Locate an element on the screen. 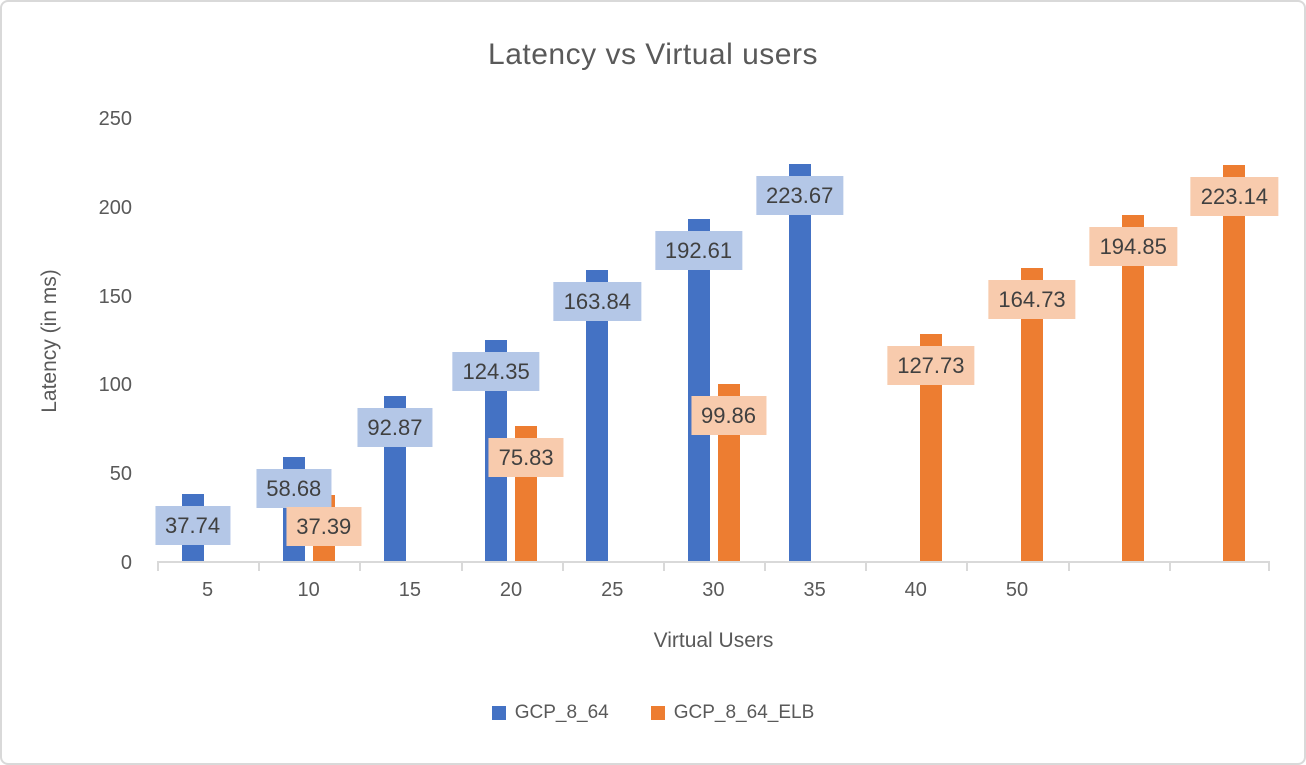 The image size is (1306, 765). x-axis-title: Virtual Users is located at coordinates (713, 640).